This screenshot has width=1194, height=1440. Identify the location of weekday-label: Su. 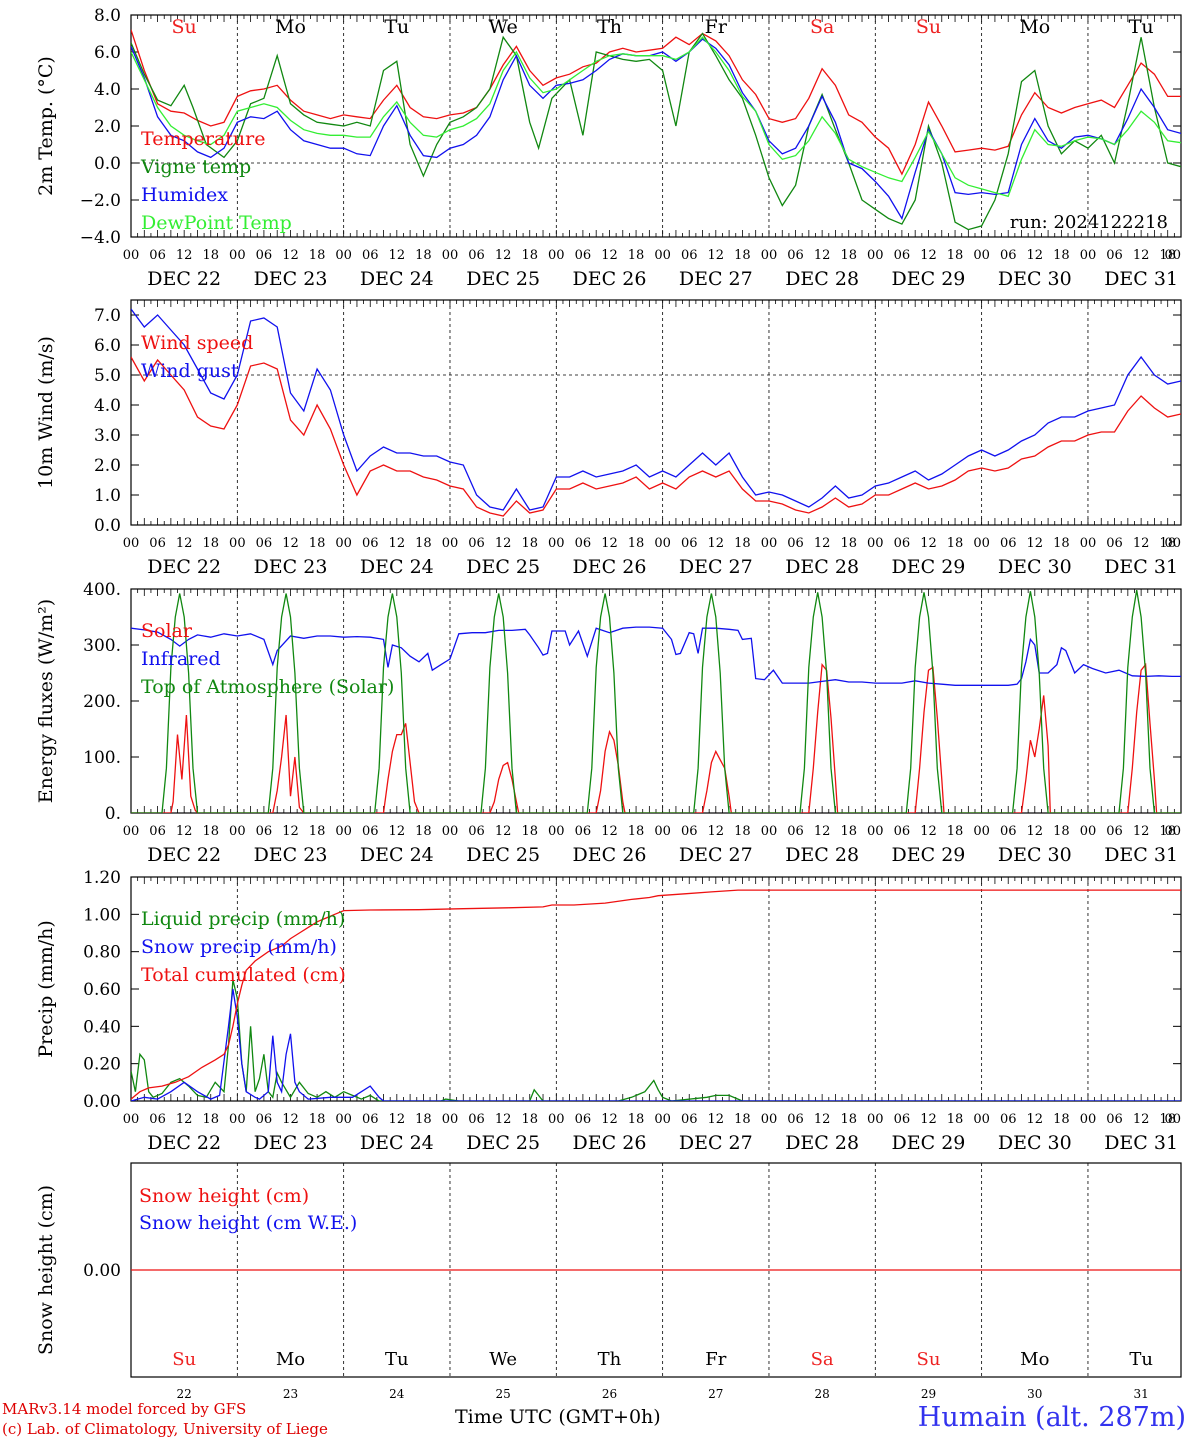
(184, 1359).